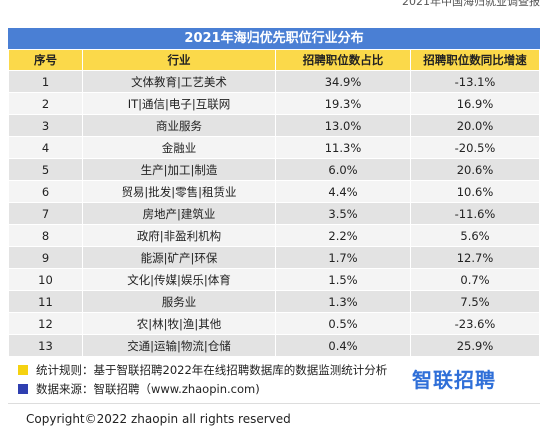  What do you see at coordinates (179, 81) in the screenshot?
I see `table-cell: 文体教育|工艺美术` at bounding box center [179, 81].